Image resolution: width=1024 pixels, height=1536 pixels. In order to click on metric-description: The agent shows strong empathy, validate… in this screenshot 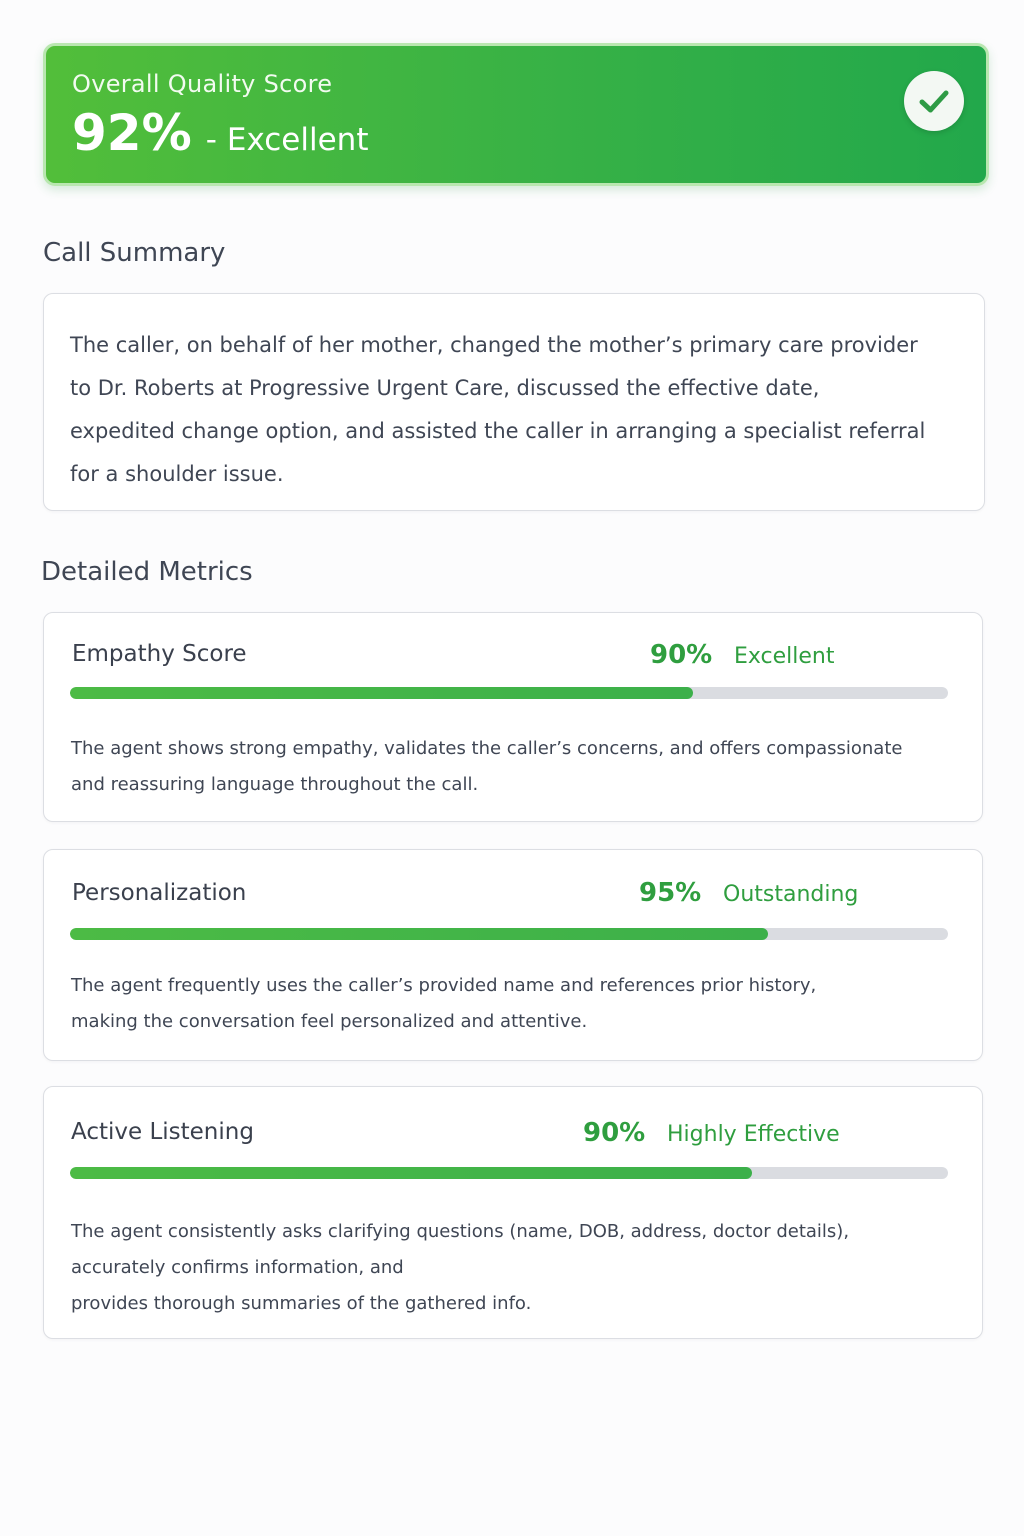, I will do `click(486, 767)`.